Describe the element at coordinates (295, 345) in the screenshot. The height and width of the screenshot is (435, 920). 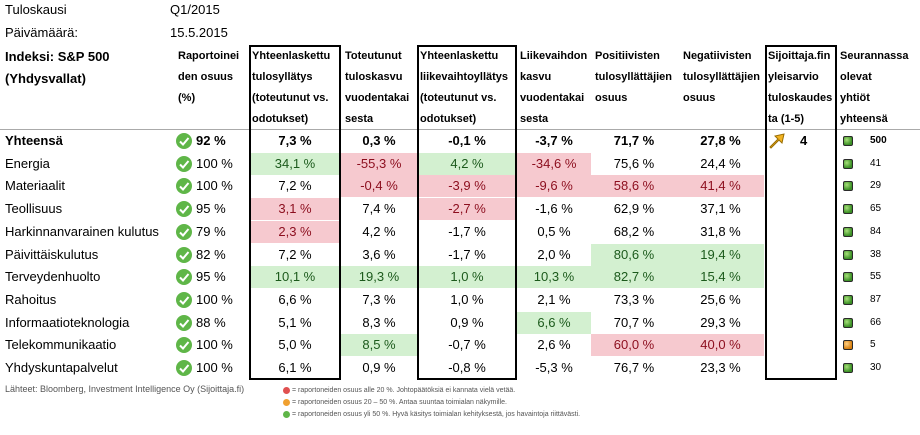
I see `cell-eps: 5,0 %` at that location.